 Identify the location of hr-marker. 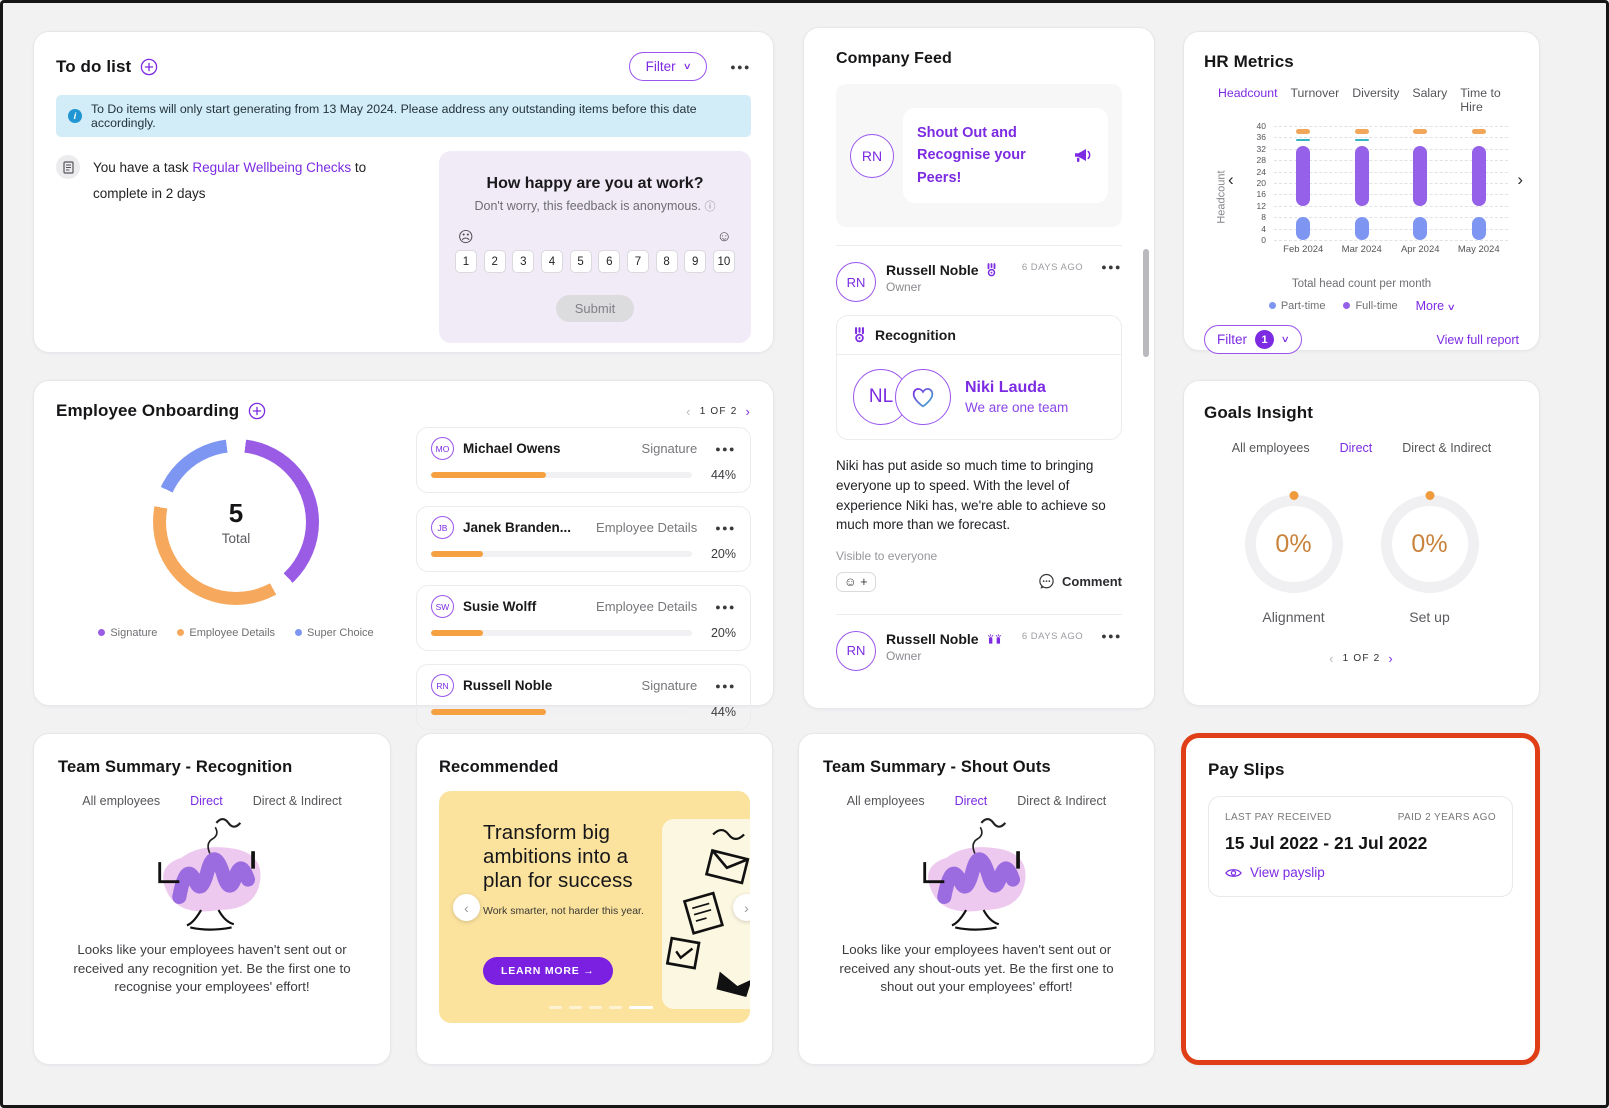
(1303, 140).